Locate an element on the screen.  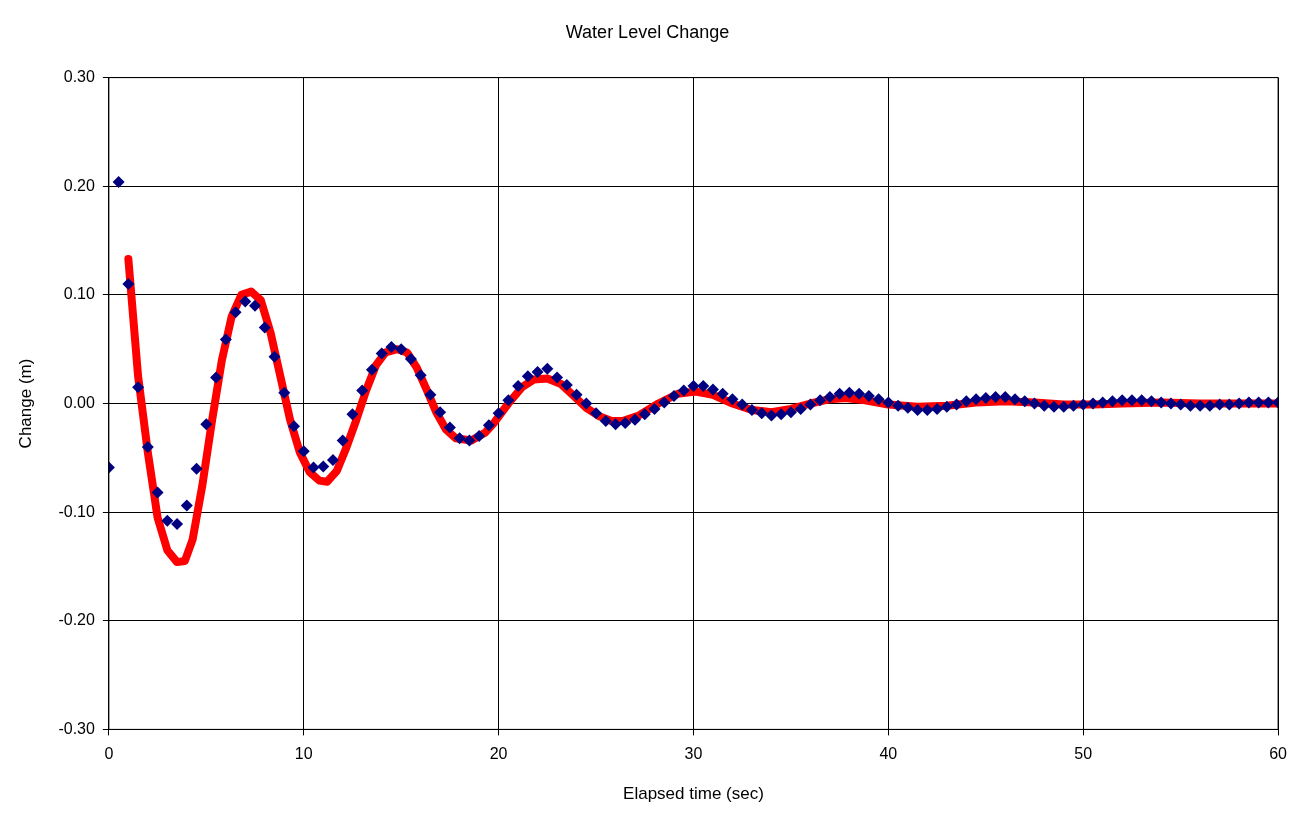
y-tick-label: 0.00 is located at coordinates (79, 402).